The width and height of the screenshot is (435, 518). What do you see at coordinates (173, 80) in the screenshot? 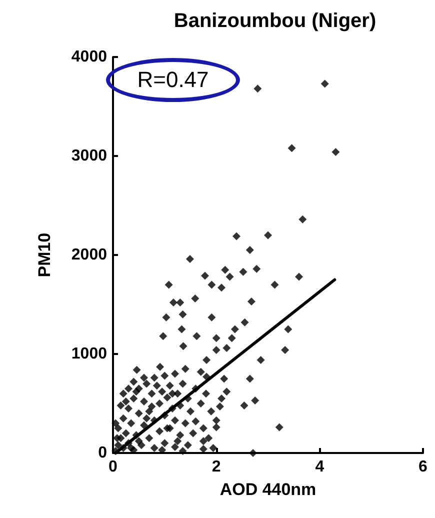
I see `oval-outline: R=0.47` at bounding box center [173, 80].